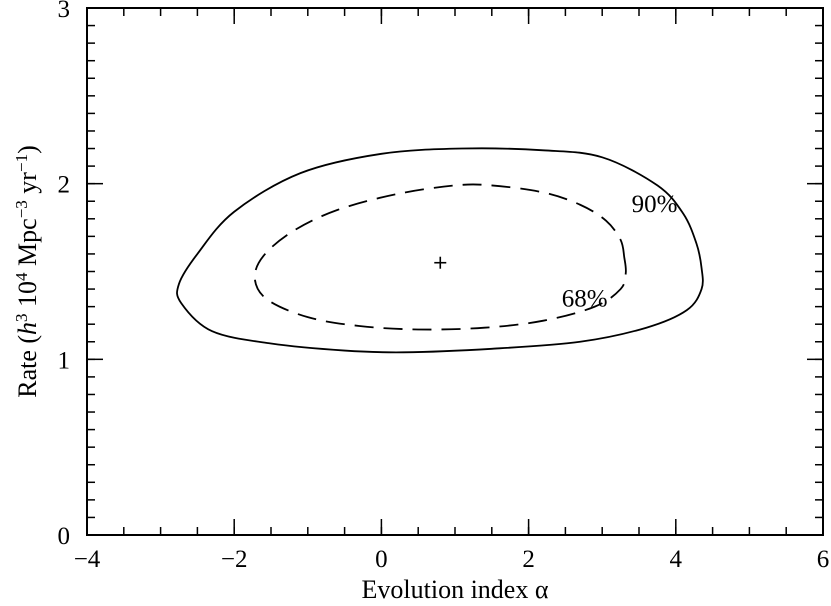 The height and width of the screenshot is (606, 831). I want to click on x-tick-label: 0, so click(381, 559).